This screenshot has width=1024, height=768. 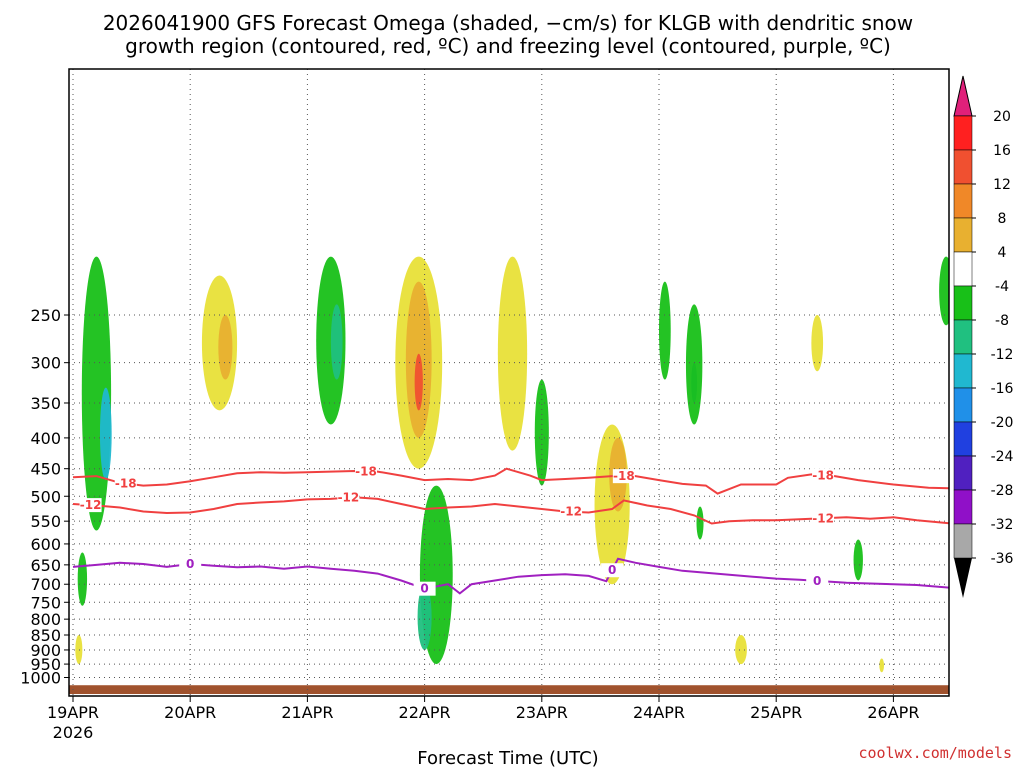 I want to click on y-tick-label: 750, so click(x=45, y=602).